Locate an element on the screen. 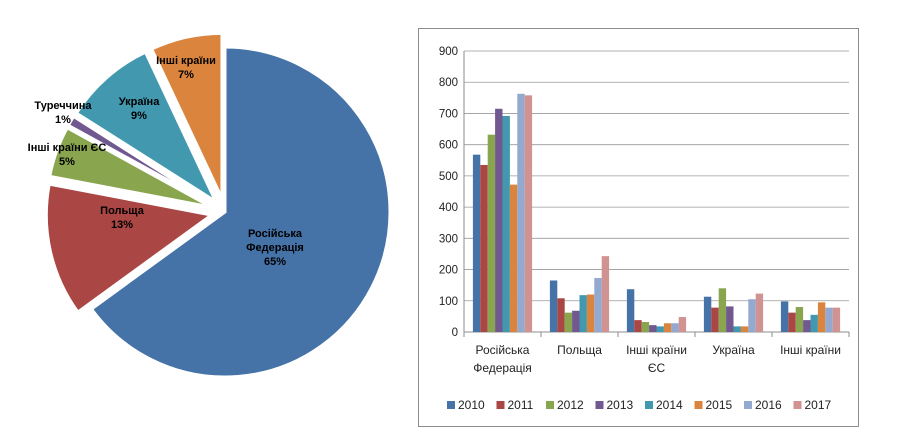  legend: 2010 2011 2012 2013 2014 2015 2016 2017 is located at coordinates (639, 405).